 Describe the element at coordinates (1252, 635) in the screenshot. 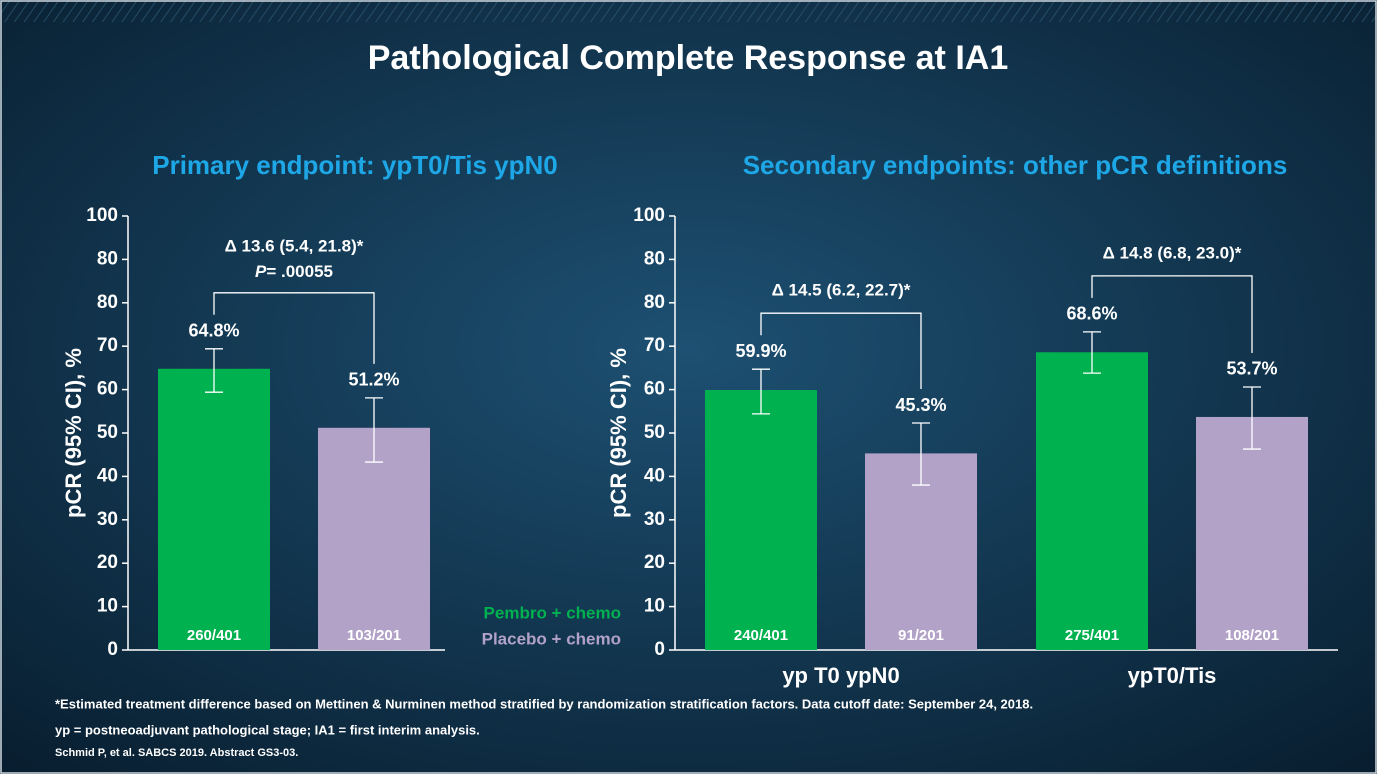

I see `n-label: 108/201` at that location.